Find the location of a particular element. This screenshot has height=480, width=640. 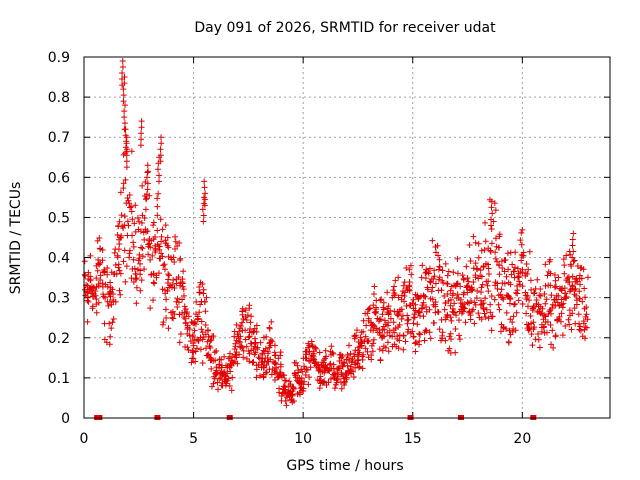

y-tick-label: 0.3 is located at coordinates (59, 299).